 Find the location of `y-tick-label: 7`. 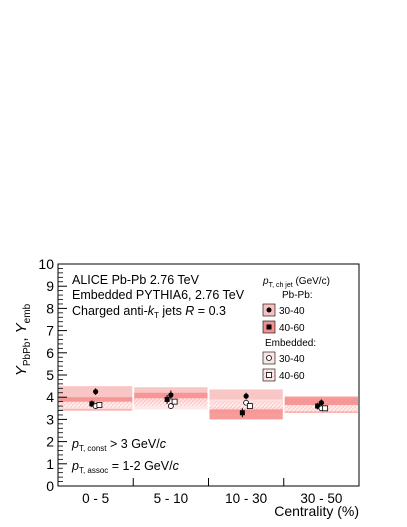

y-tick-label: 7 is located at coordinates (50, 331).